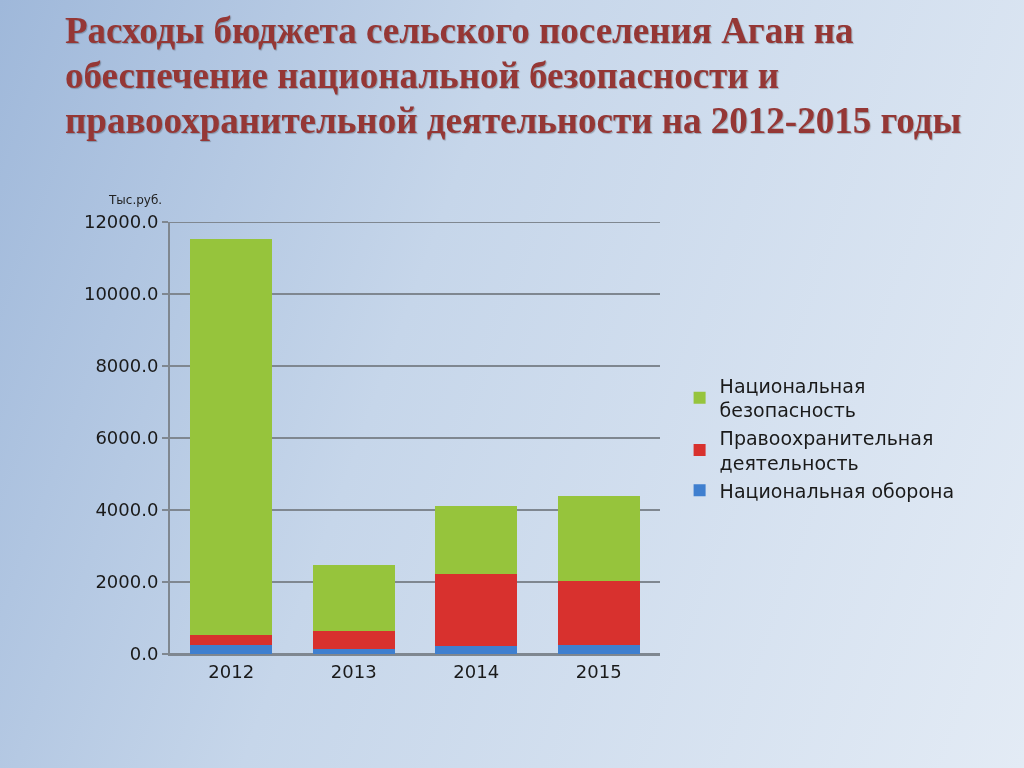 The height and width of the screenshot is (768, 1024). What do you see at coordinates (121, 294) in the screenshot?
I see `y-tick-label: 10000.0` at bounding box center [121, 294].